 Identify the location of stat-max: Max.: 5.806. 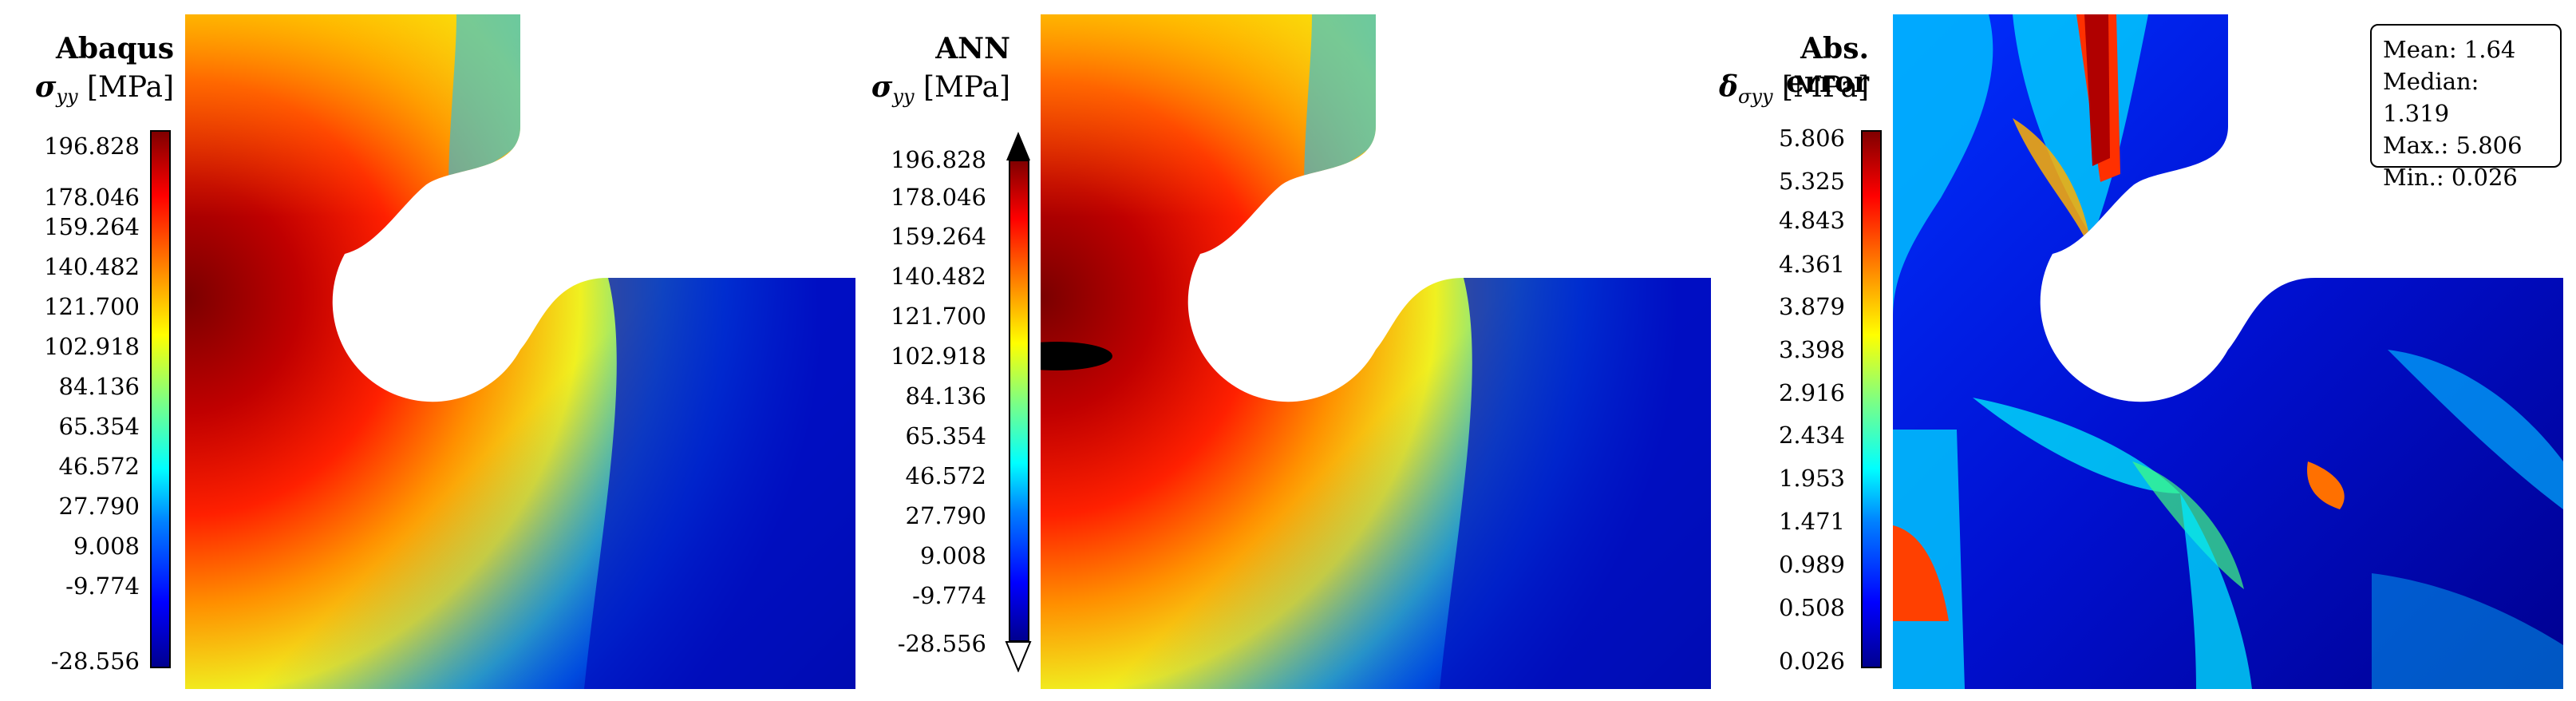
(2453, 145).